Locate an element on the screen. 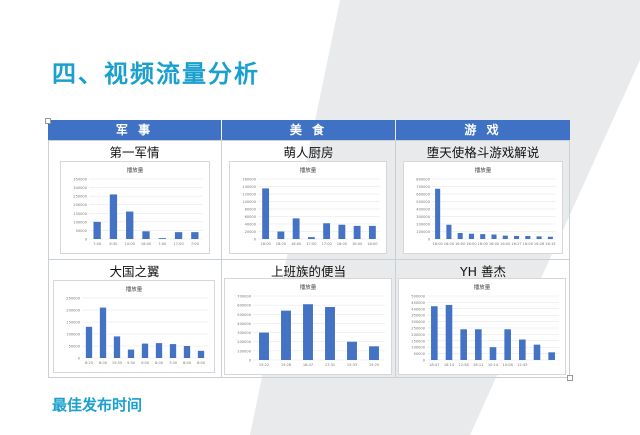 This screenshot has width=640, height=435. y-tick-label: 700000 is located at coordinates (423, 187).